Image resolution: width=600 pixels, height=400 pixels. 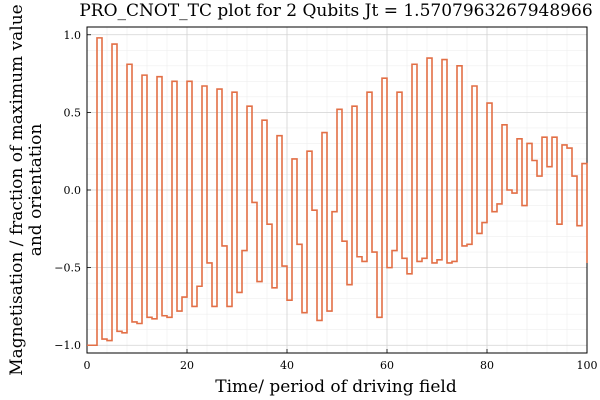 What do you see at coordinates (73, 112) in the screenshot?
I see `y-tick-label: 0.5` at bounding box center [73, 112].